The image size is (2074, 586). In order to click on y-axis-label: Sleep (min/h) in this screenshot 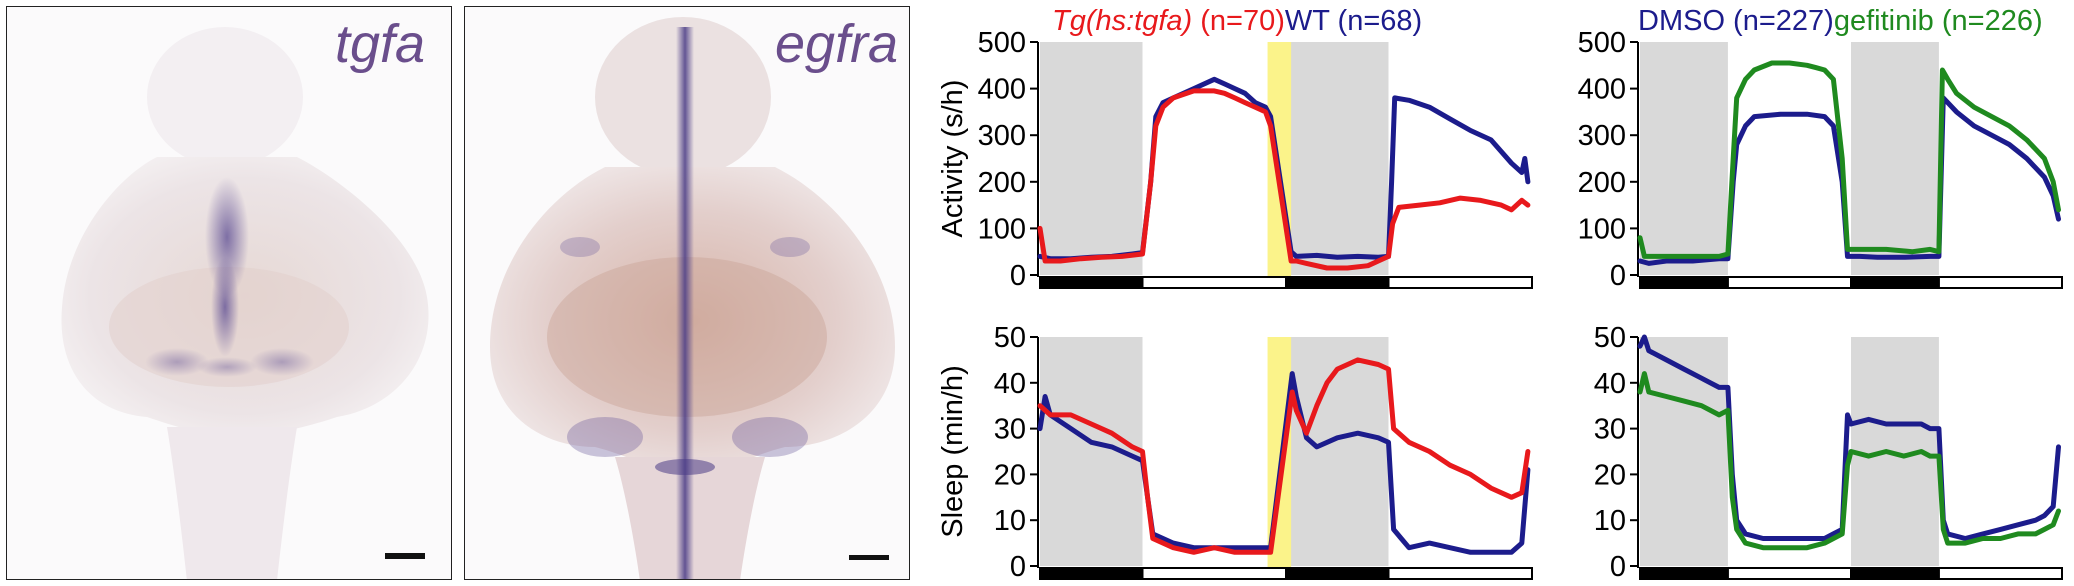, I will do `click(953, 451)`.